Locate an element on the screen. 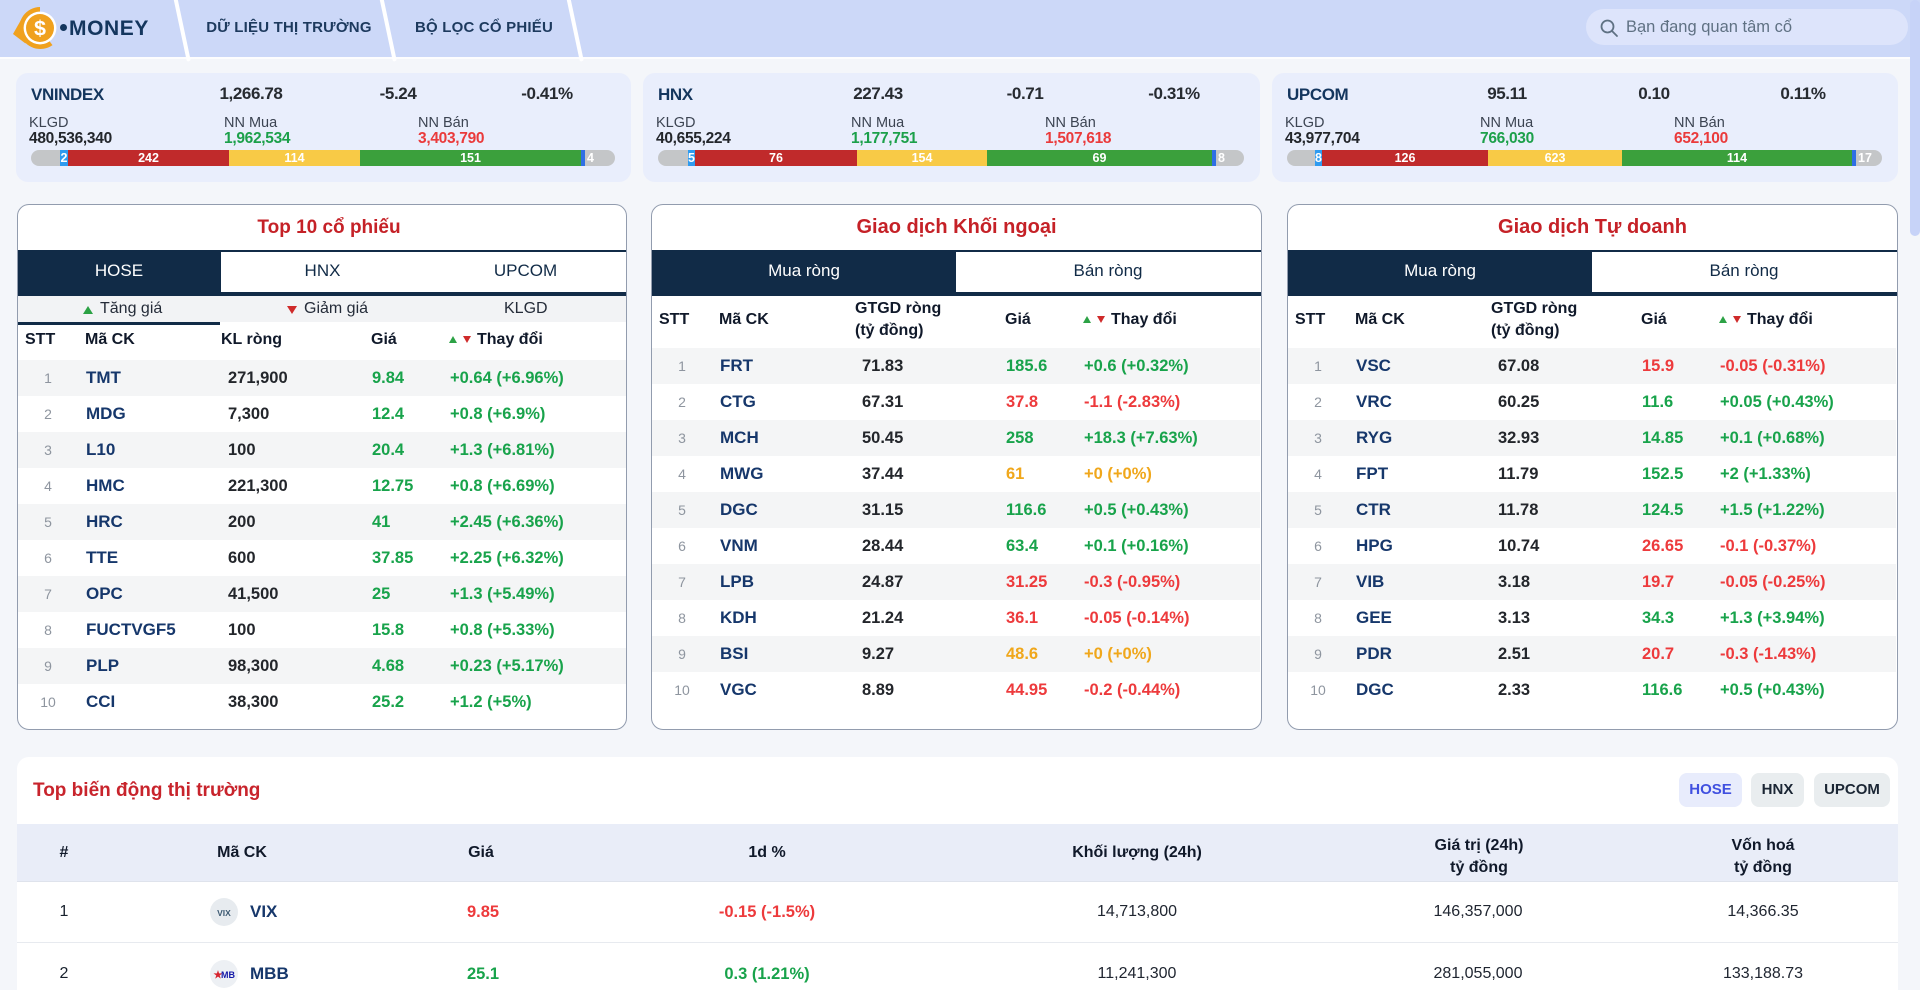 This screenshot has height=990, width=1920. svg-text: VIX is located at coordinates (224, 913).